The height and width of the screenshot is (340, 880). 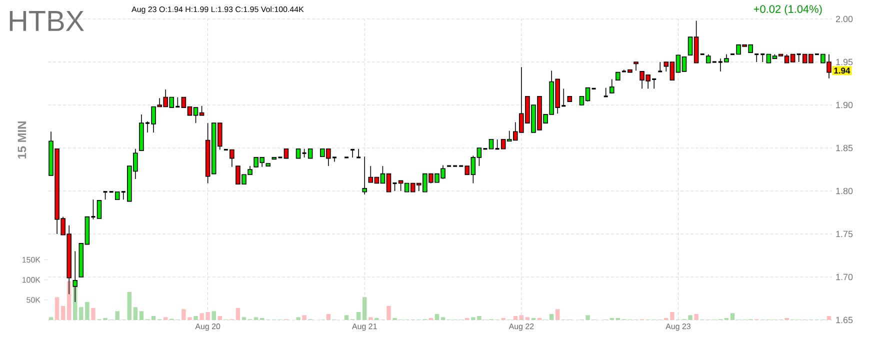 What do you see at coordinates (844, 191) in the screenshot?
I see `y-tick-label: 1.80` at bounding box center [844, 191].